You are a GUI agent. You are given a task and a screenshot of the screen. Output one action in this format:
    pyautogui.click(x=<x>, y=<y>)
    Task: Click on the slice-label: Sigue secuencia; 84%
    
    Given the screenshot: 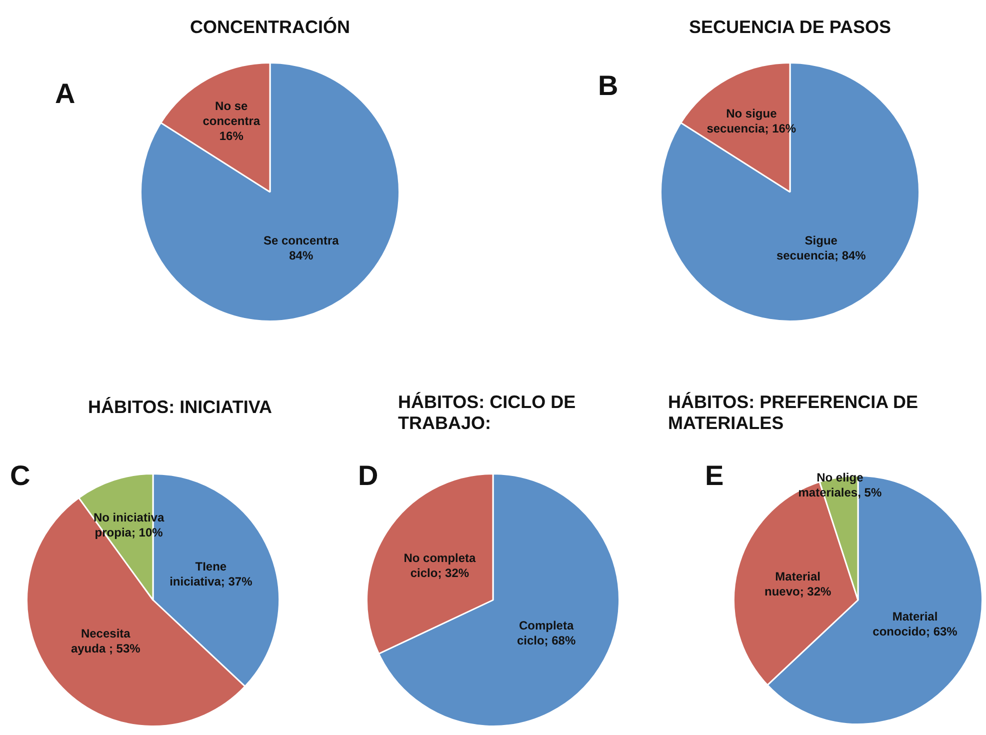 What is the action you would take?
    pyautogui.click(x=821, y=247)
    